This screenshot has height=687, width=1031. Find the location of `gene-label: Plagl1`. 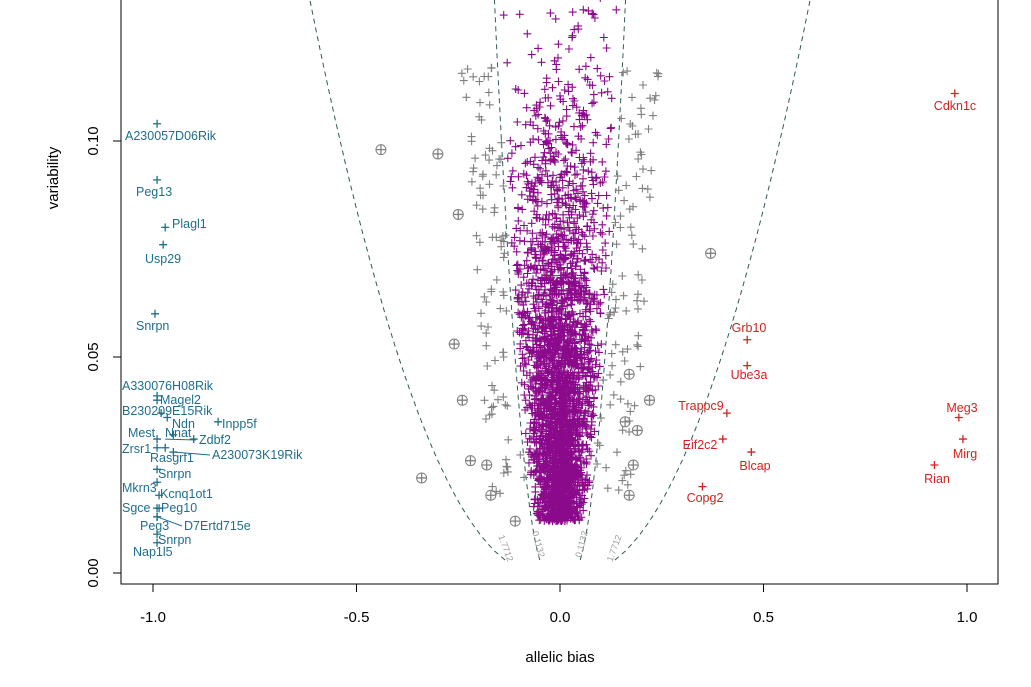

gene-label: Plagl1 is located at coordinates (189, 224).